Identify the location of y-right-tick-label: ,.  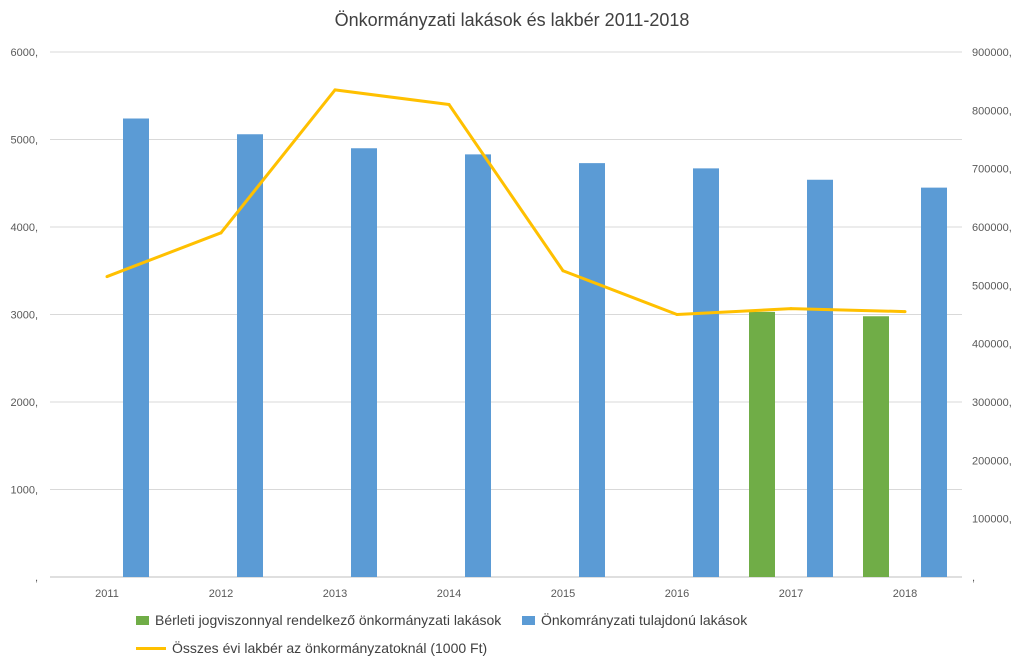
(973, 578).